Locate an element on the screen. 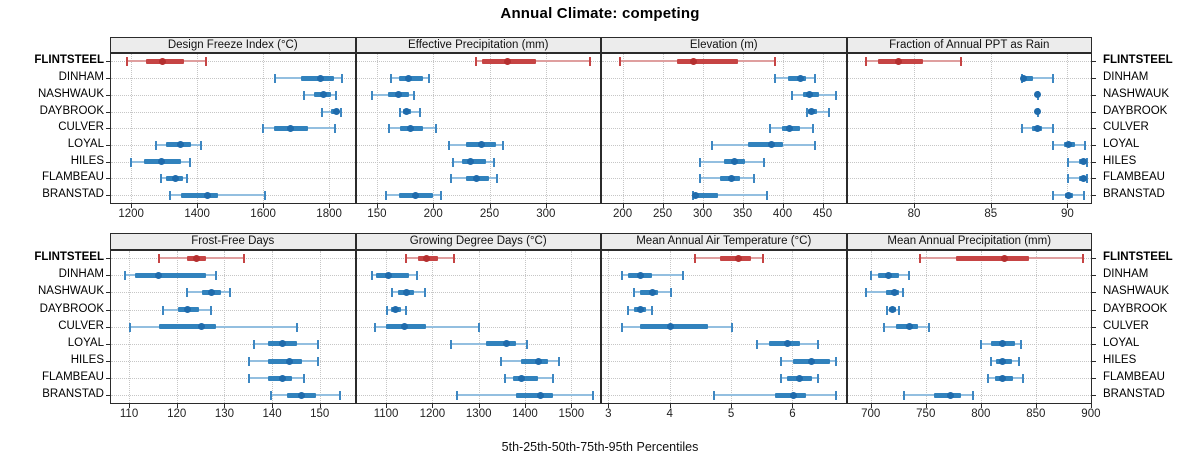 This screenshot has height=475, width=1200. x-tick-label: 150 is located at coordinates (377, 213).